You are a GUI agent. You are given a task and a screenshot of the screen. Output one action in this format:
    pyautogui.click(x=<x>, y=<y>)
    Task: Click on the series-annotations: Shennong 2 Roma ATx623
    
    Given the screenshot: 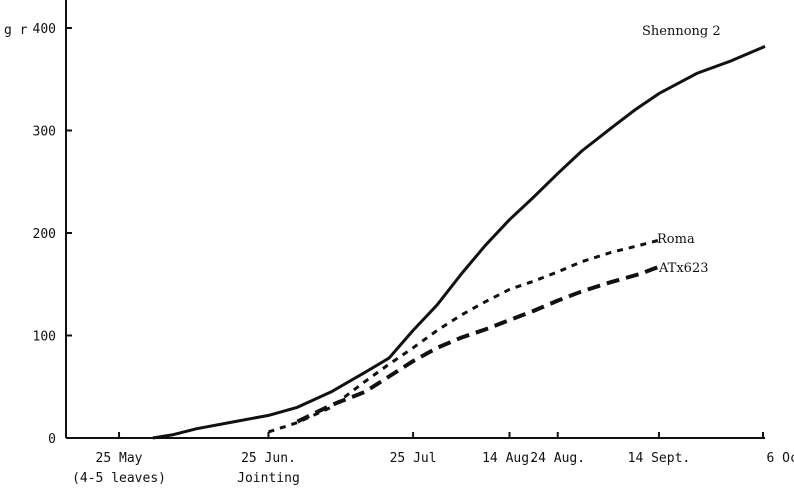 What is the action you would take?
    pyautogui.click(x=681, y=150)
    